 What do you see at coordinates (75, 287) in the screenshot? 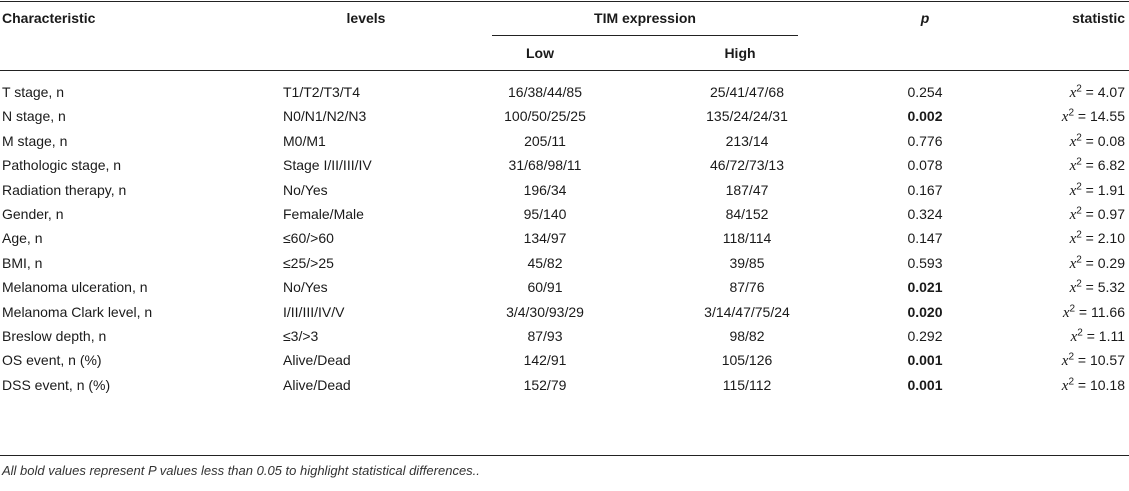
I see `cell-characteristic: Melanoma ulceration, n` at bounding box center [75, 287].